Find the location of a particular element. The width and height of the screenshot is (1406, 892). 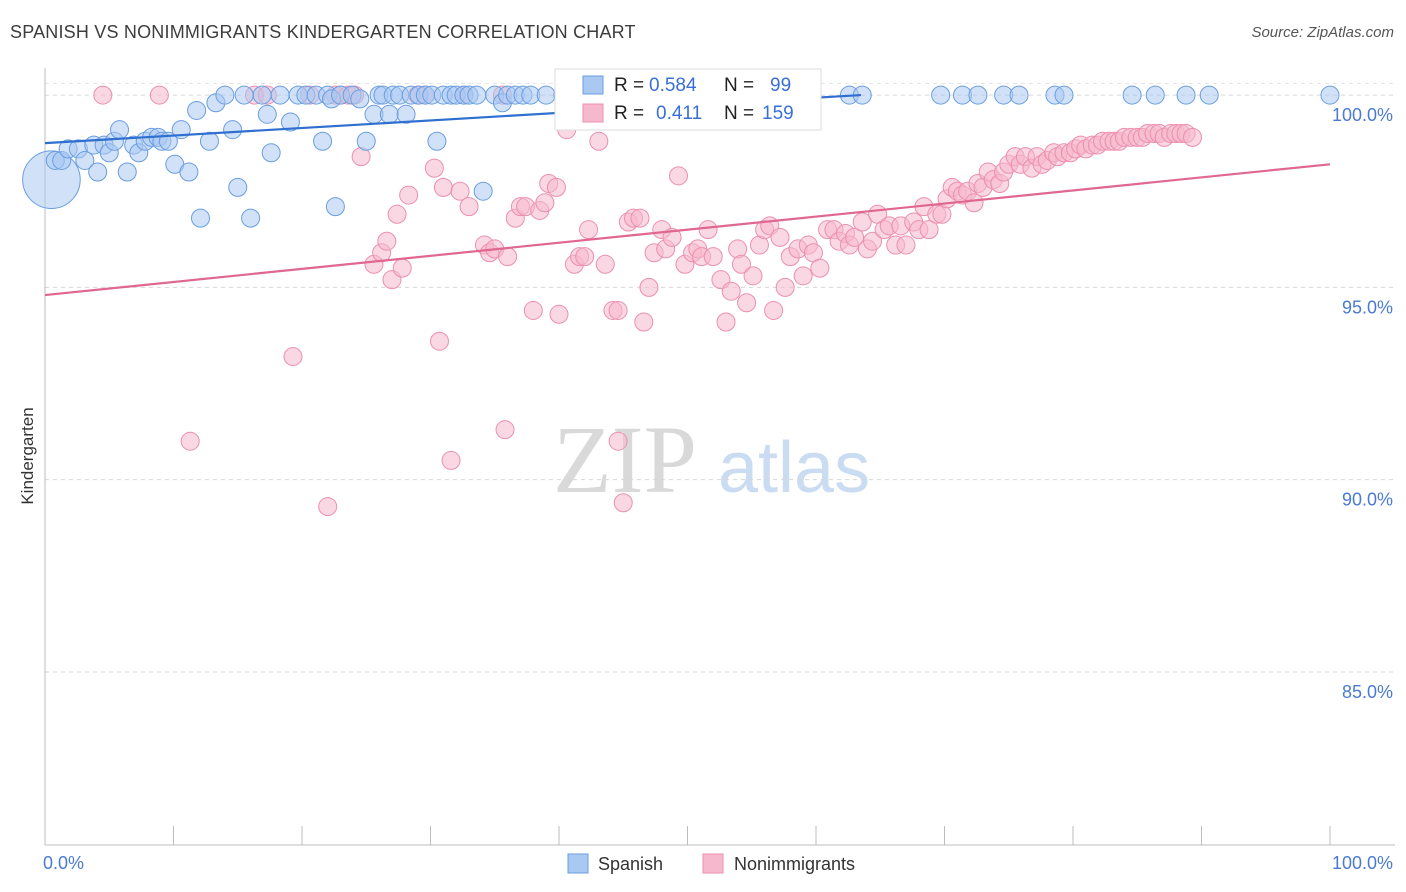

stats-r-label-nonimmigrants: R = is located at coordinates (629, 113).